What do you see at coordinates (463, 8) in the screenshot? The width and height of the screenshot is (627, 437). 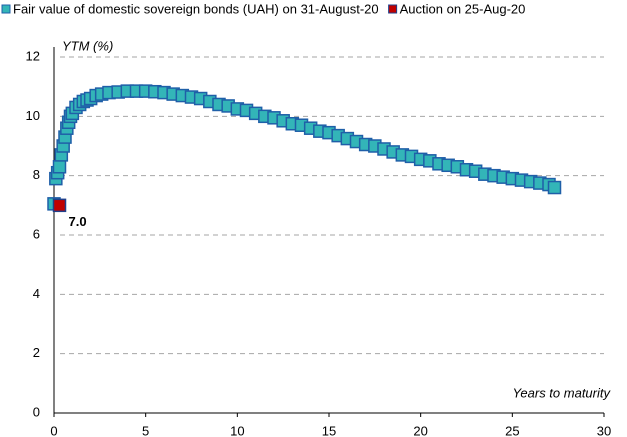 I see `legend-label: Auction on 25-Aug-20` at bounding box center [463, 8].